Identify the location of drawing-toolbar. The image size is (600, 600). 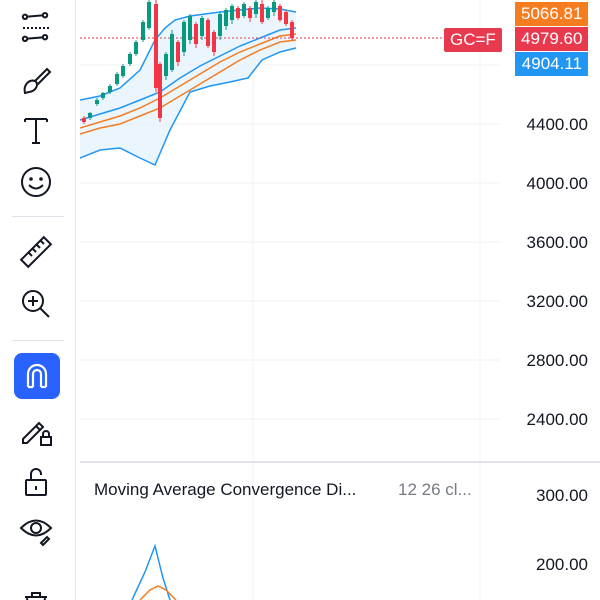
(37, 300).